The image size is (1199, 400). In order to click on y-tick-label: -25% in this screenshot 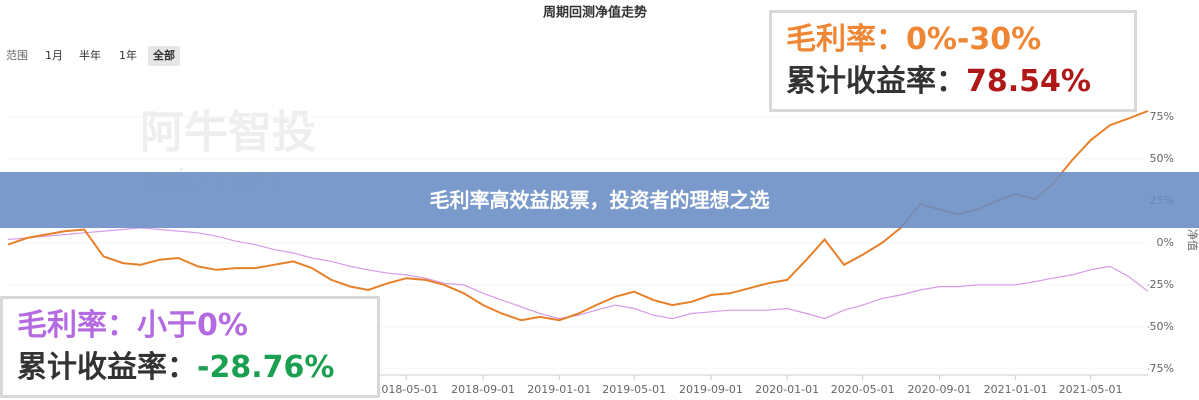, I will do `click(1160, 284)`.